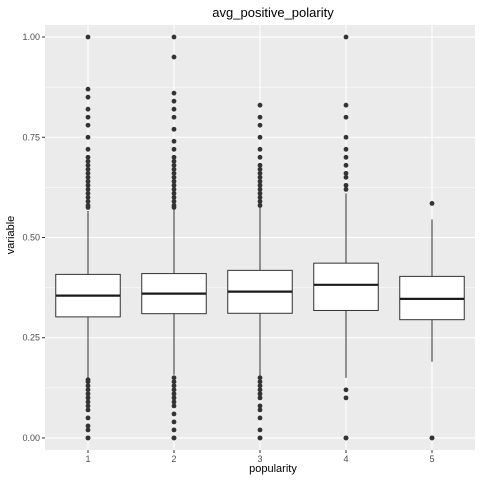  I want to click on x-tick-label: 4, so click(345, 459).